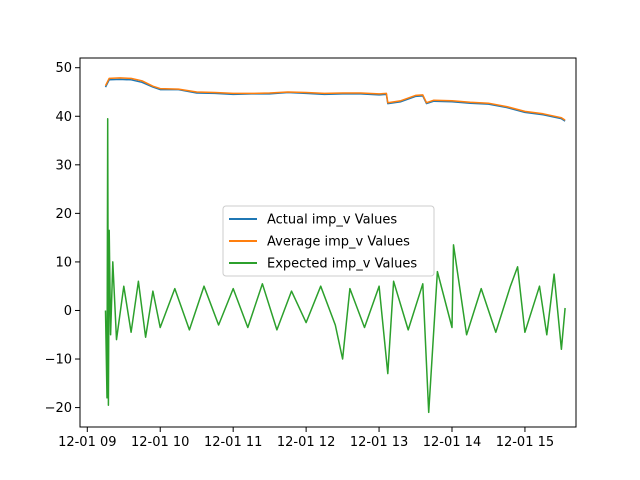 This screenshot has height=480, width=640. Describe the element at coordinates (233, 442) in the screenshot. I see `x-tick-label-2: 12-01 11` at that location.